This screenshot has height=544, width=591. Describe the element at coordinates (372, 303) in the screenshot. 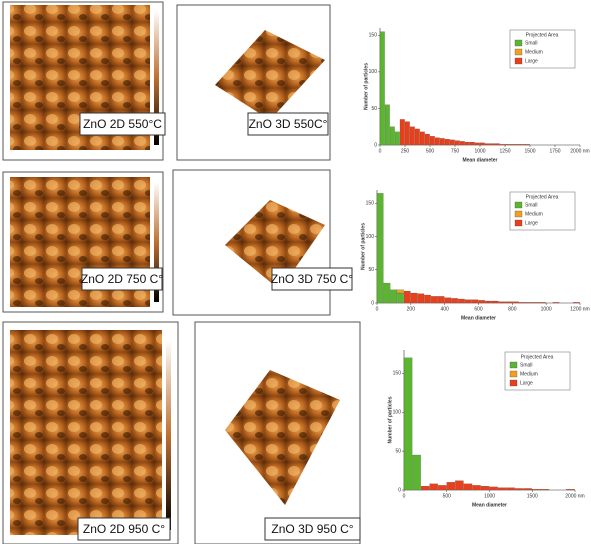

I see `y-tick-label: 0` at that location.